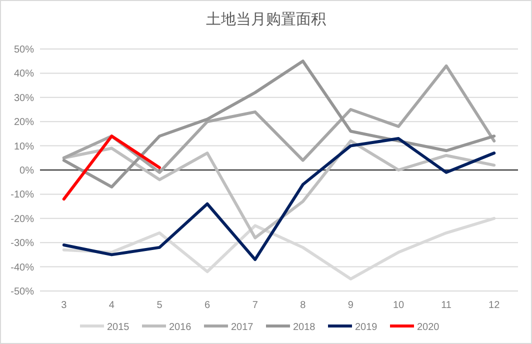  I want to click on x-tick-label: 4, so click(111, 305).